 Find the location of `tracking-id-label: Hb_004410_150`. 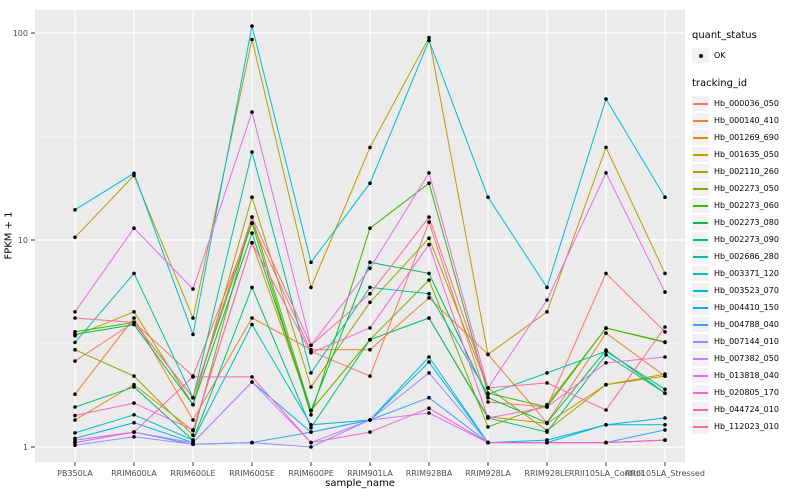

tracking-id-label: Hb_004410_150 is located at coordinates (746, 307).